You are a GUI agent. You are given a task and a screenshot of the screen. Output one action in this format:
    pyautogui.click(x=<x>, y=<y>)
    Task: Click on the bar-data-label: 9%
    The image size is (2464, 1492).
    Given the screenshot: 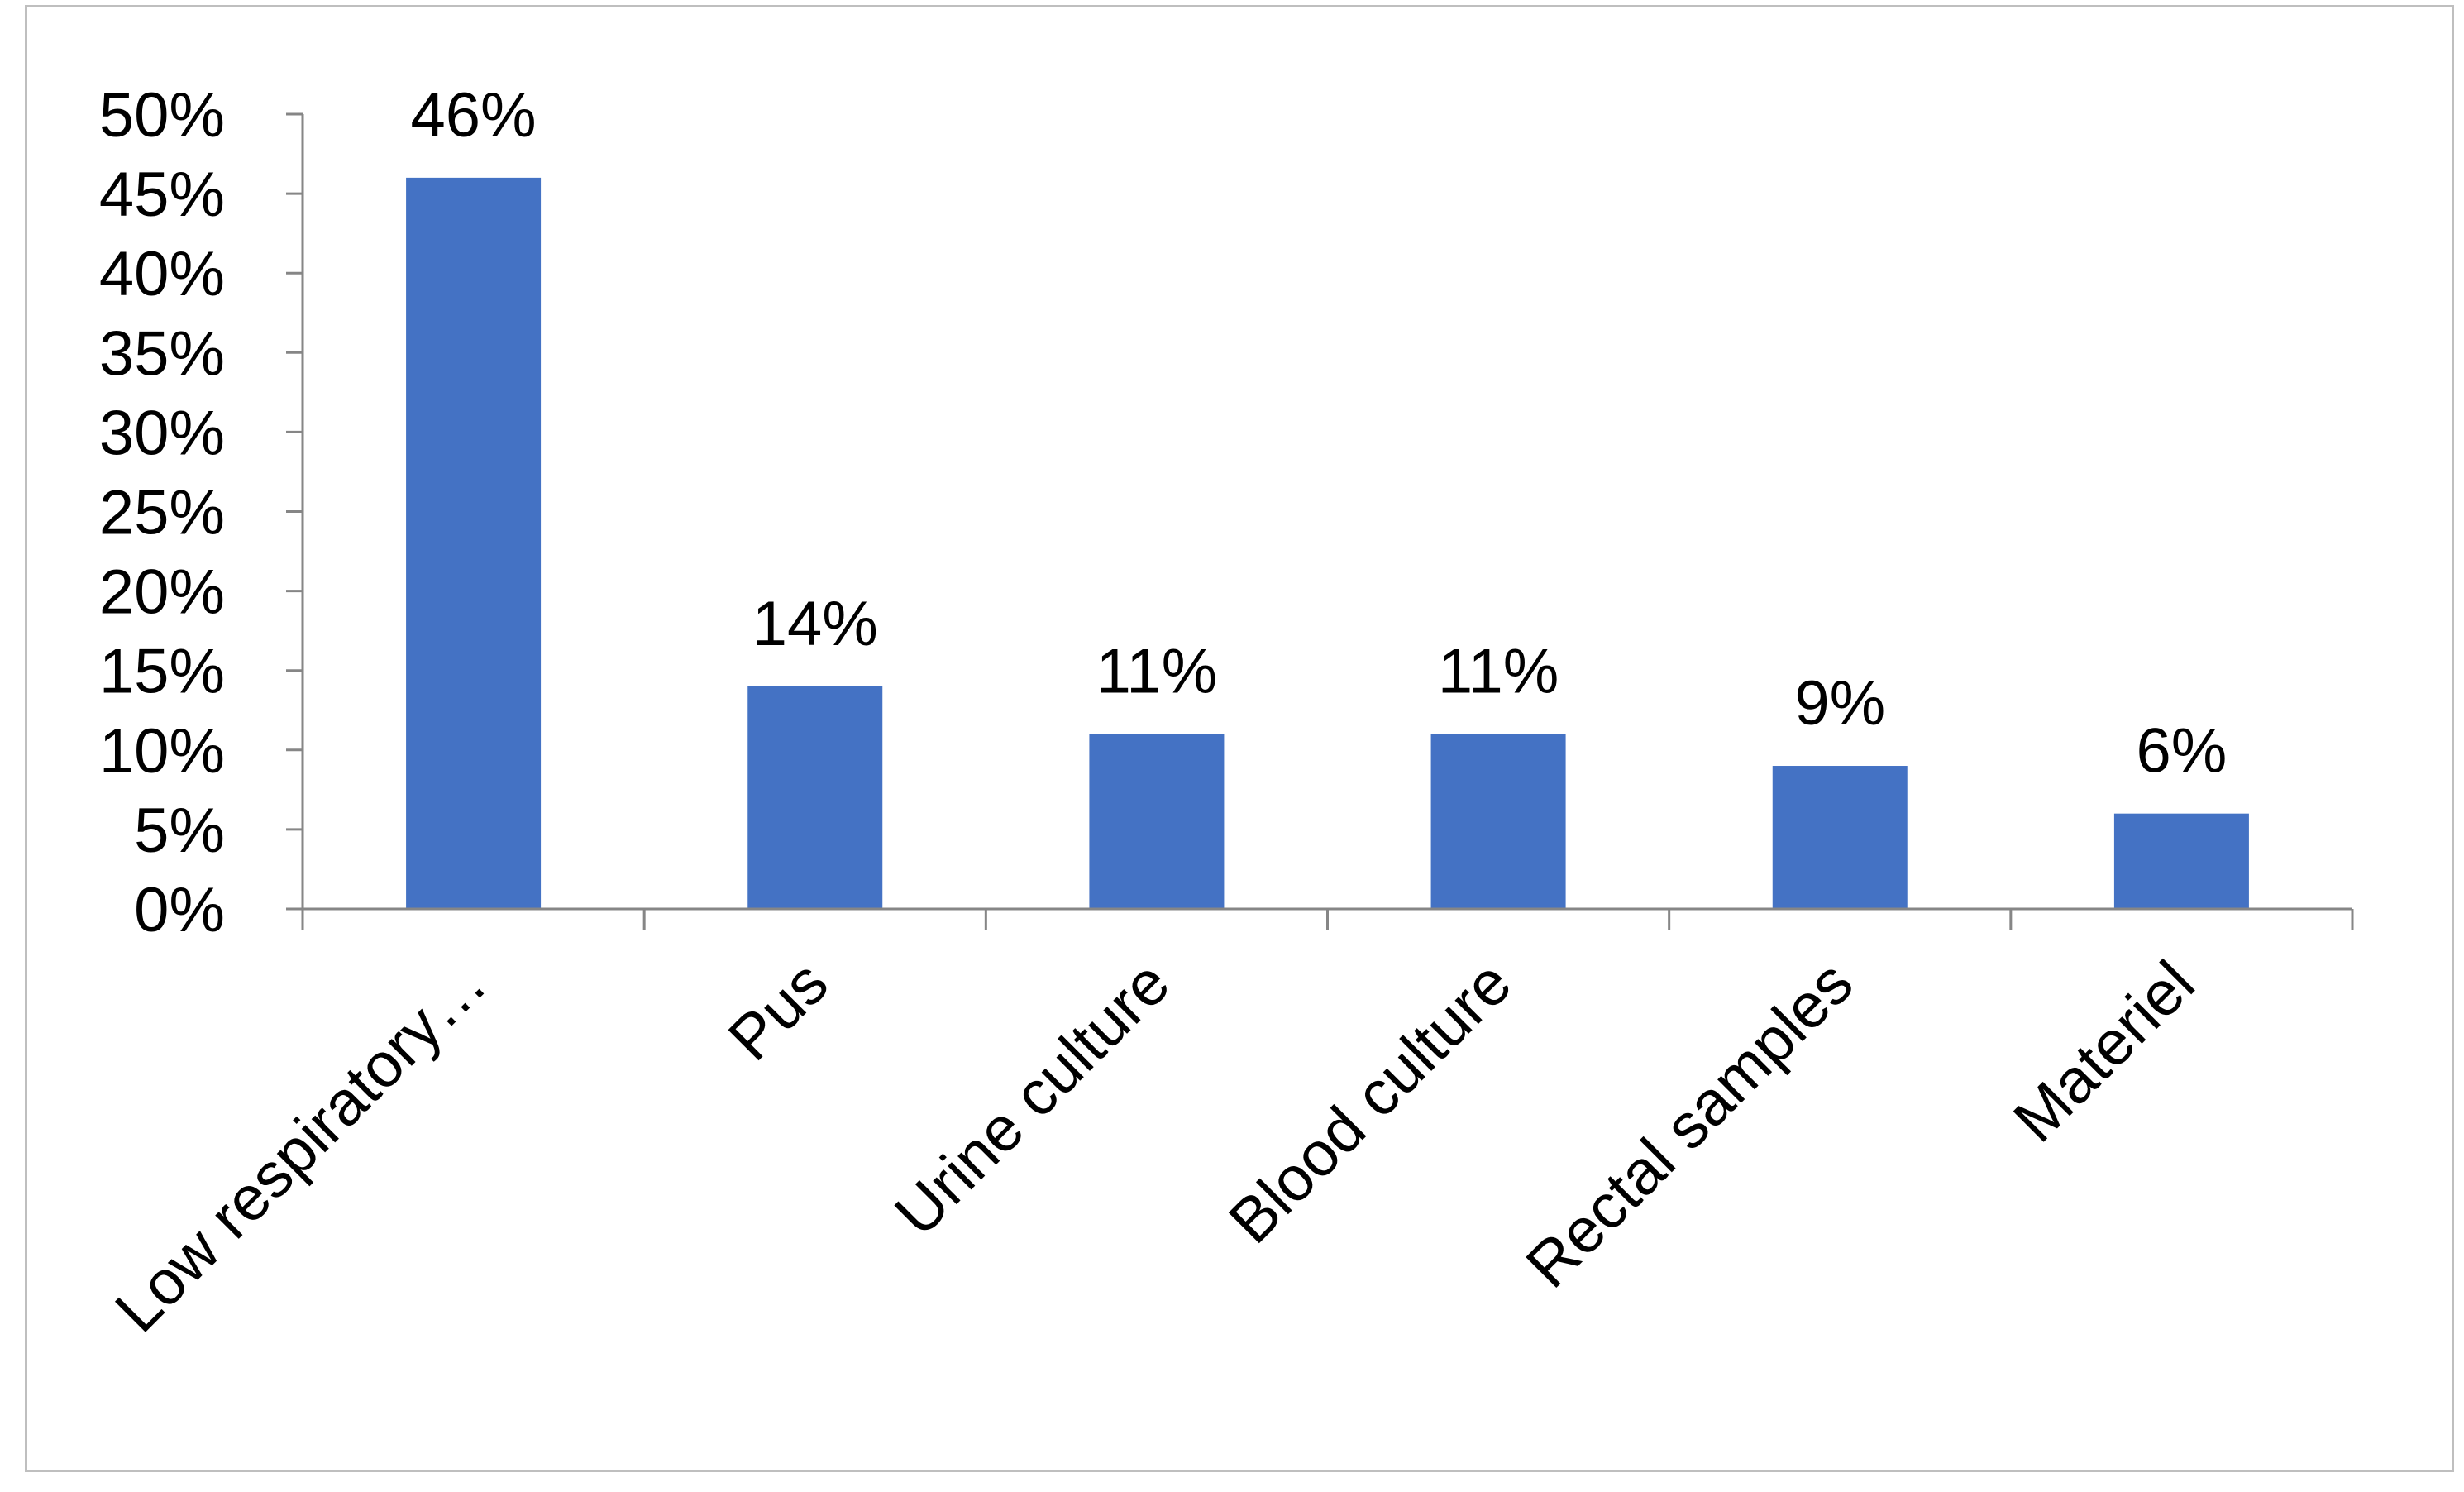 What is the action you would take?
    pyautogui.click(x=1840, y=703)
    